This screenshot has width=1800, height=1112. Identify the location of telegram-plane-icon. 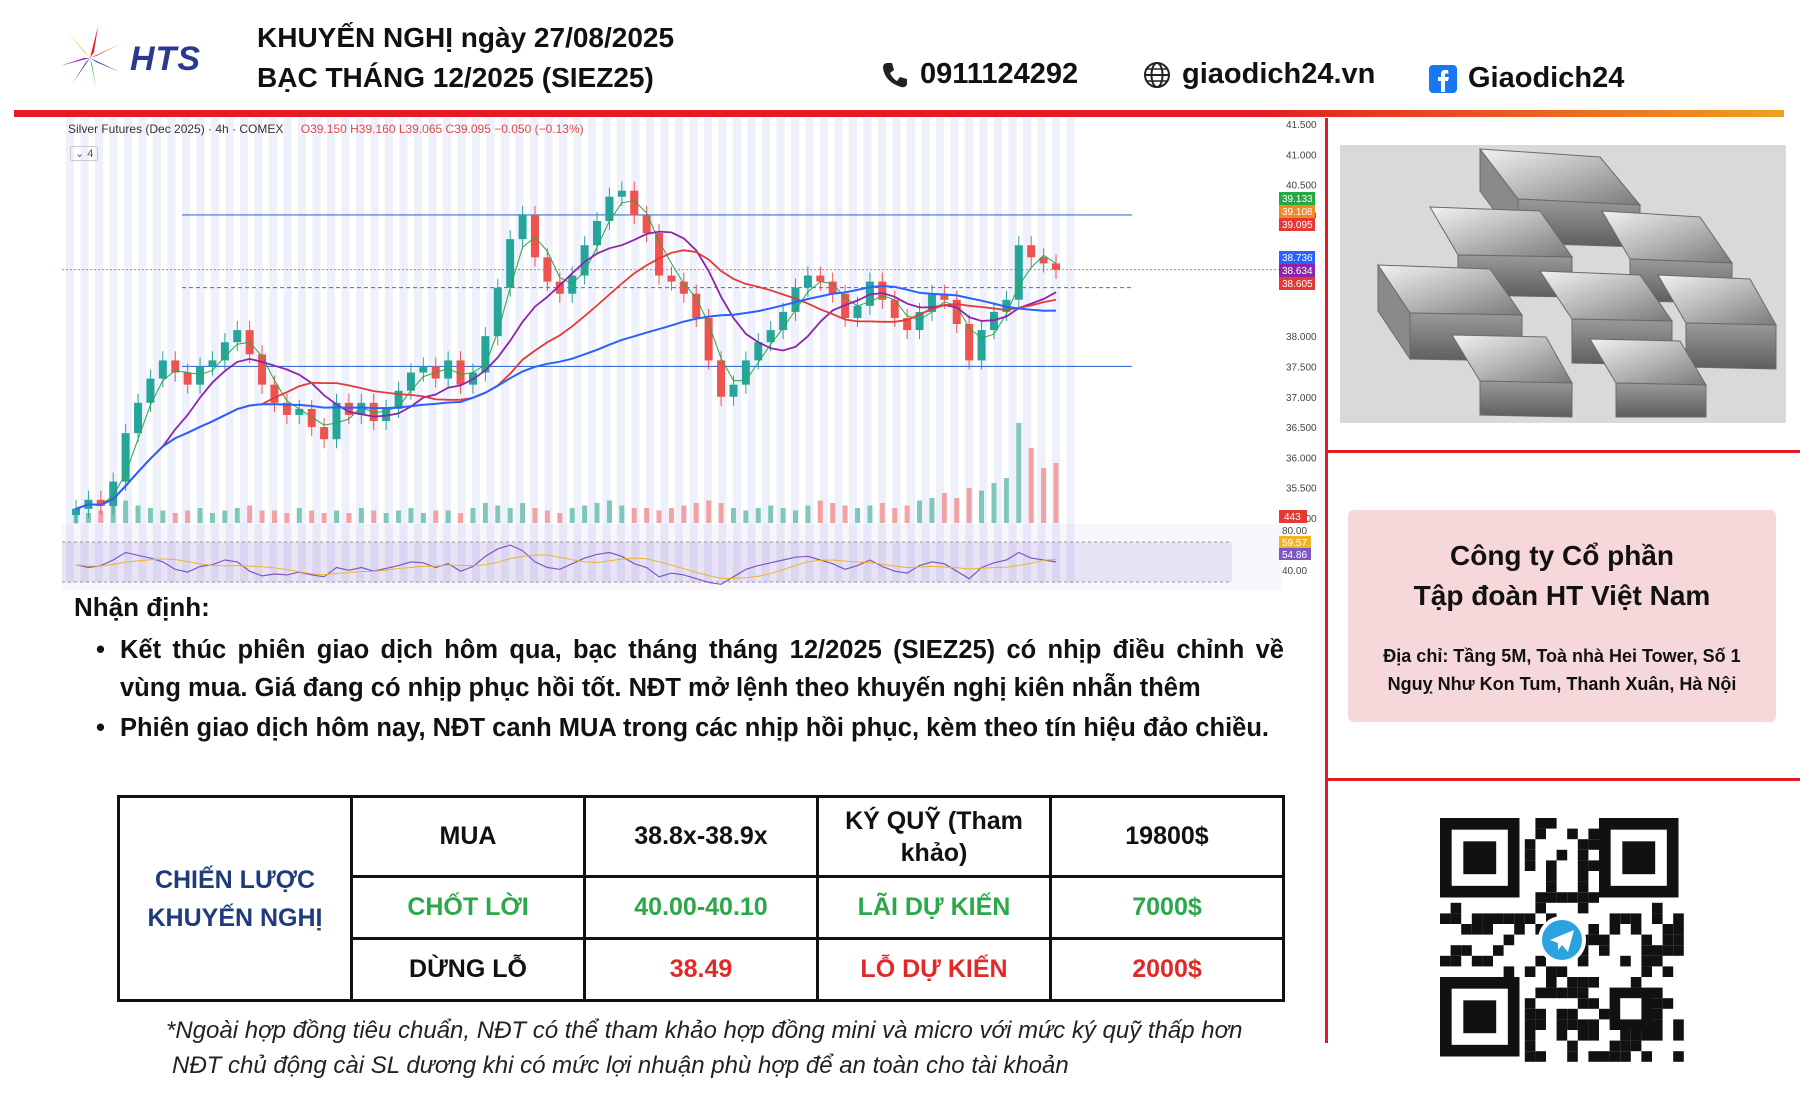
(1562, 941).